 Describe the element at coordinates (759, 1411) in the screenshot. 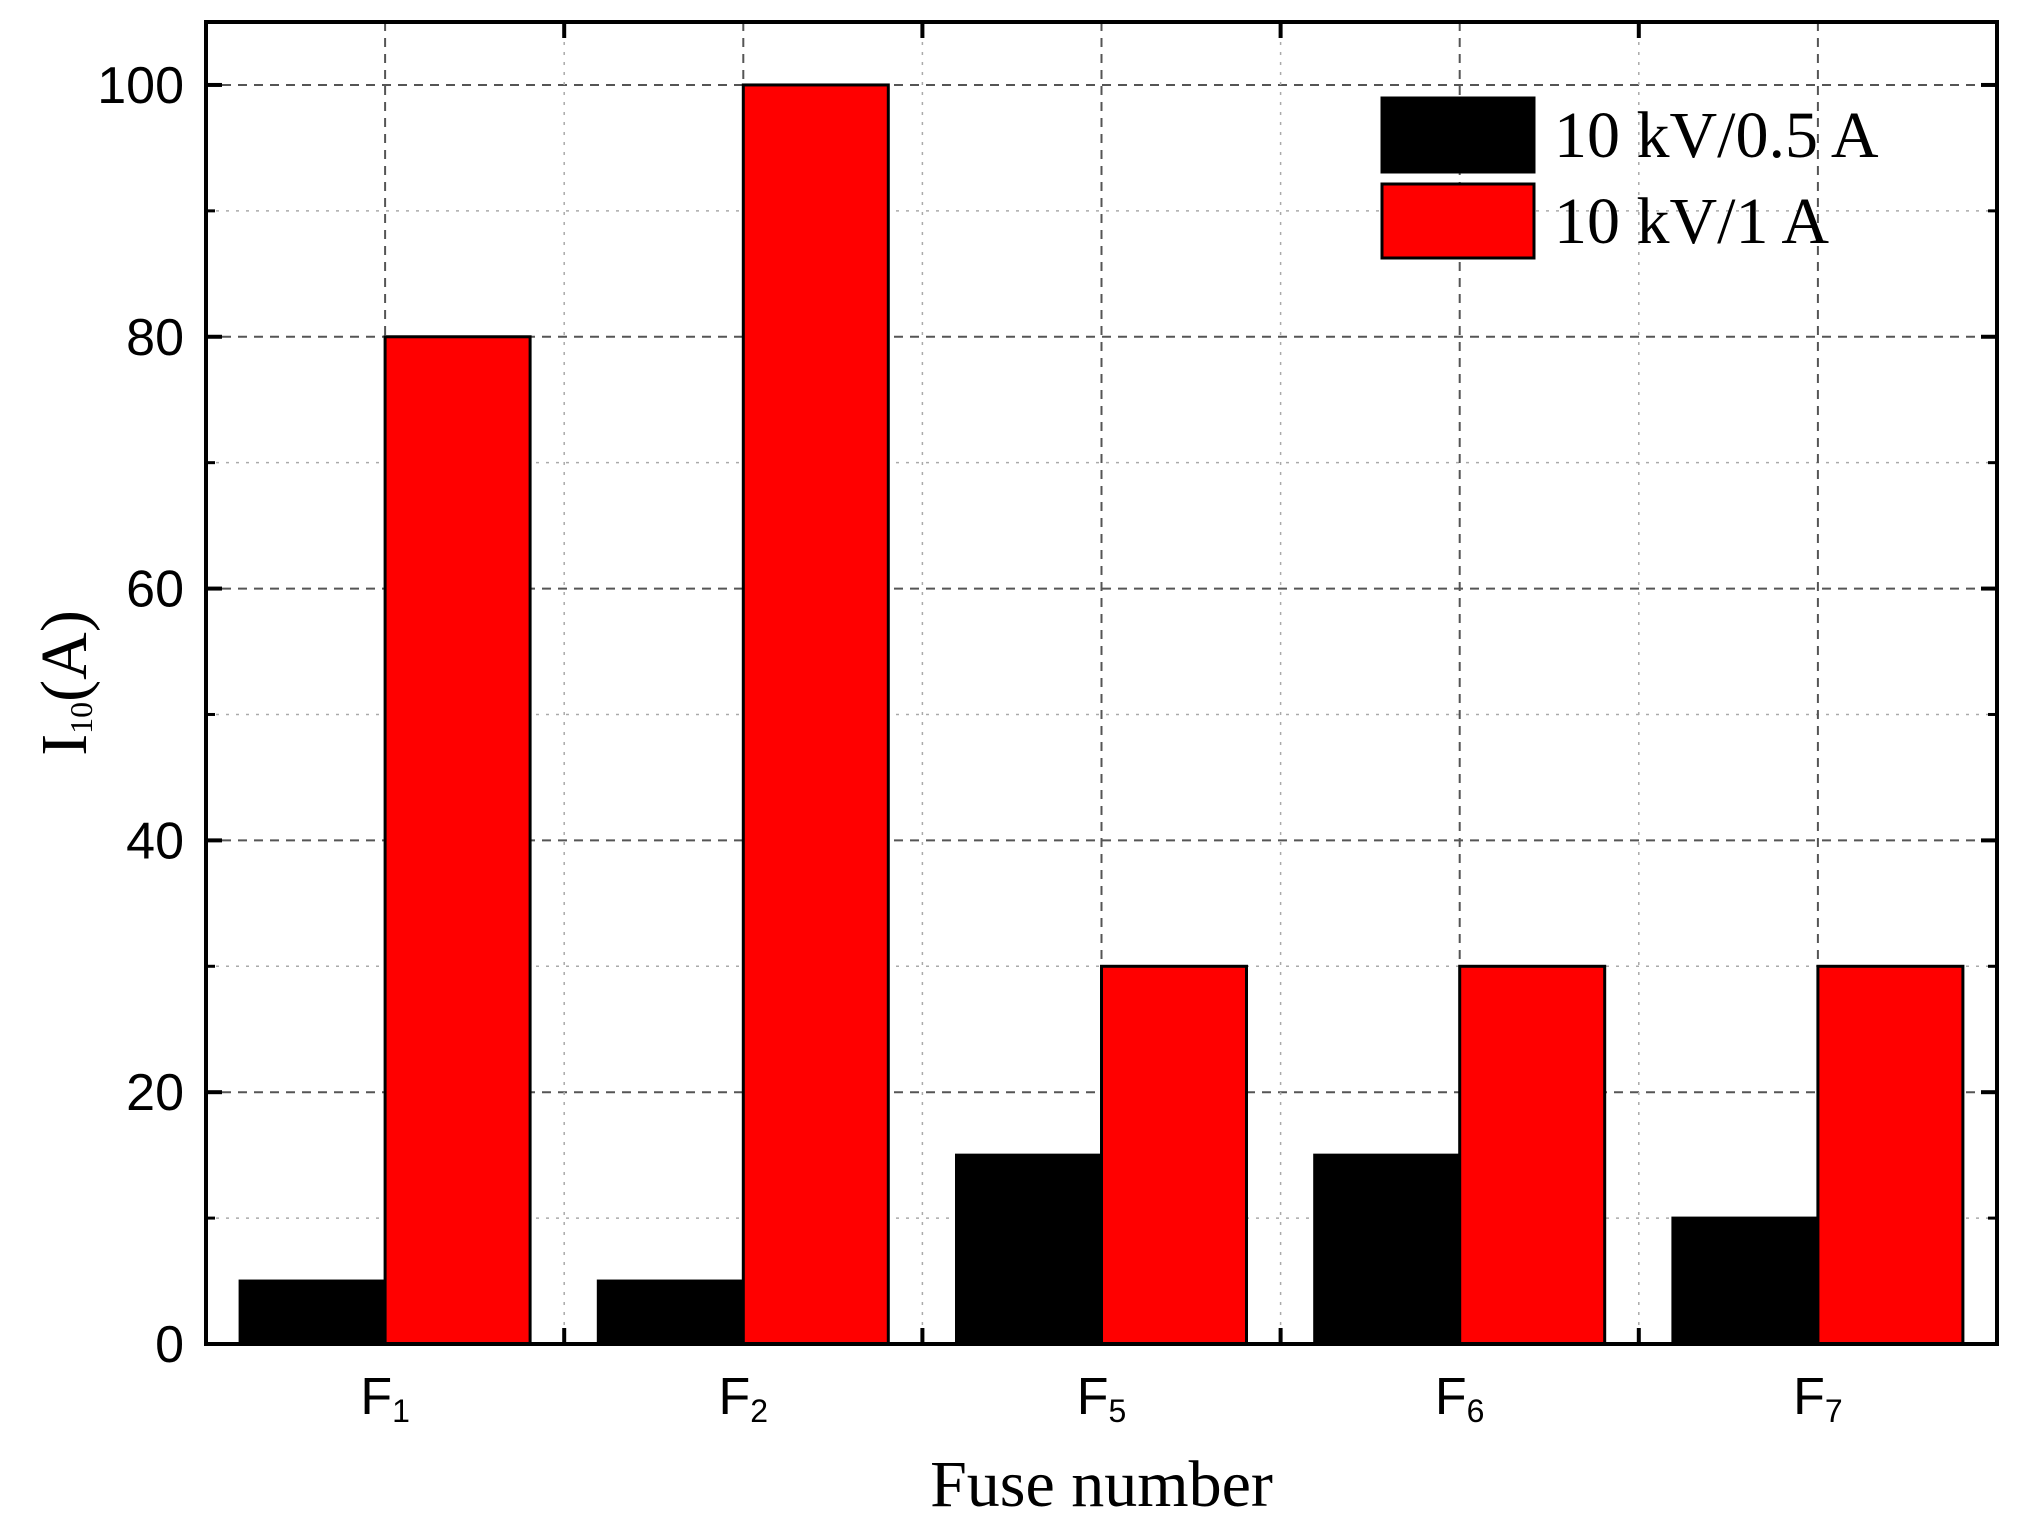

I see `x-tick-label-sub: 2` at that location.